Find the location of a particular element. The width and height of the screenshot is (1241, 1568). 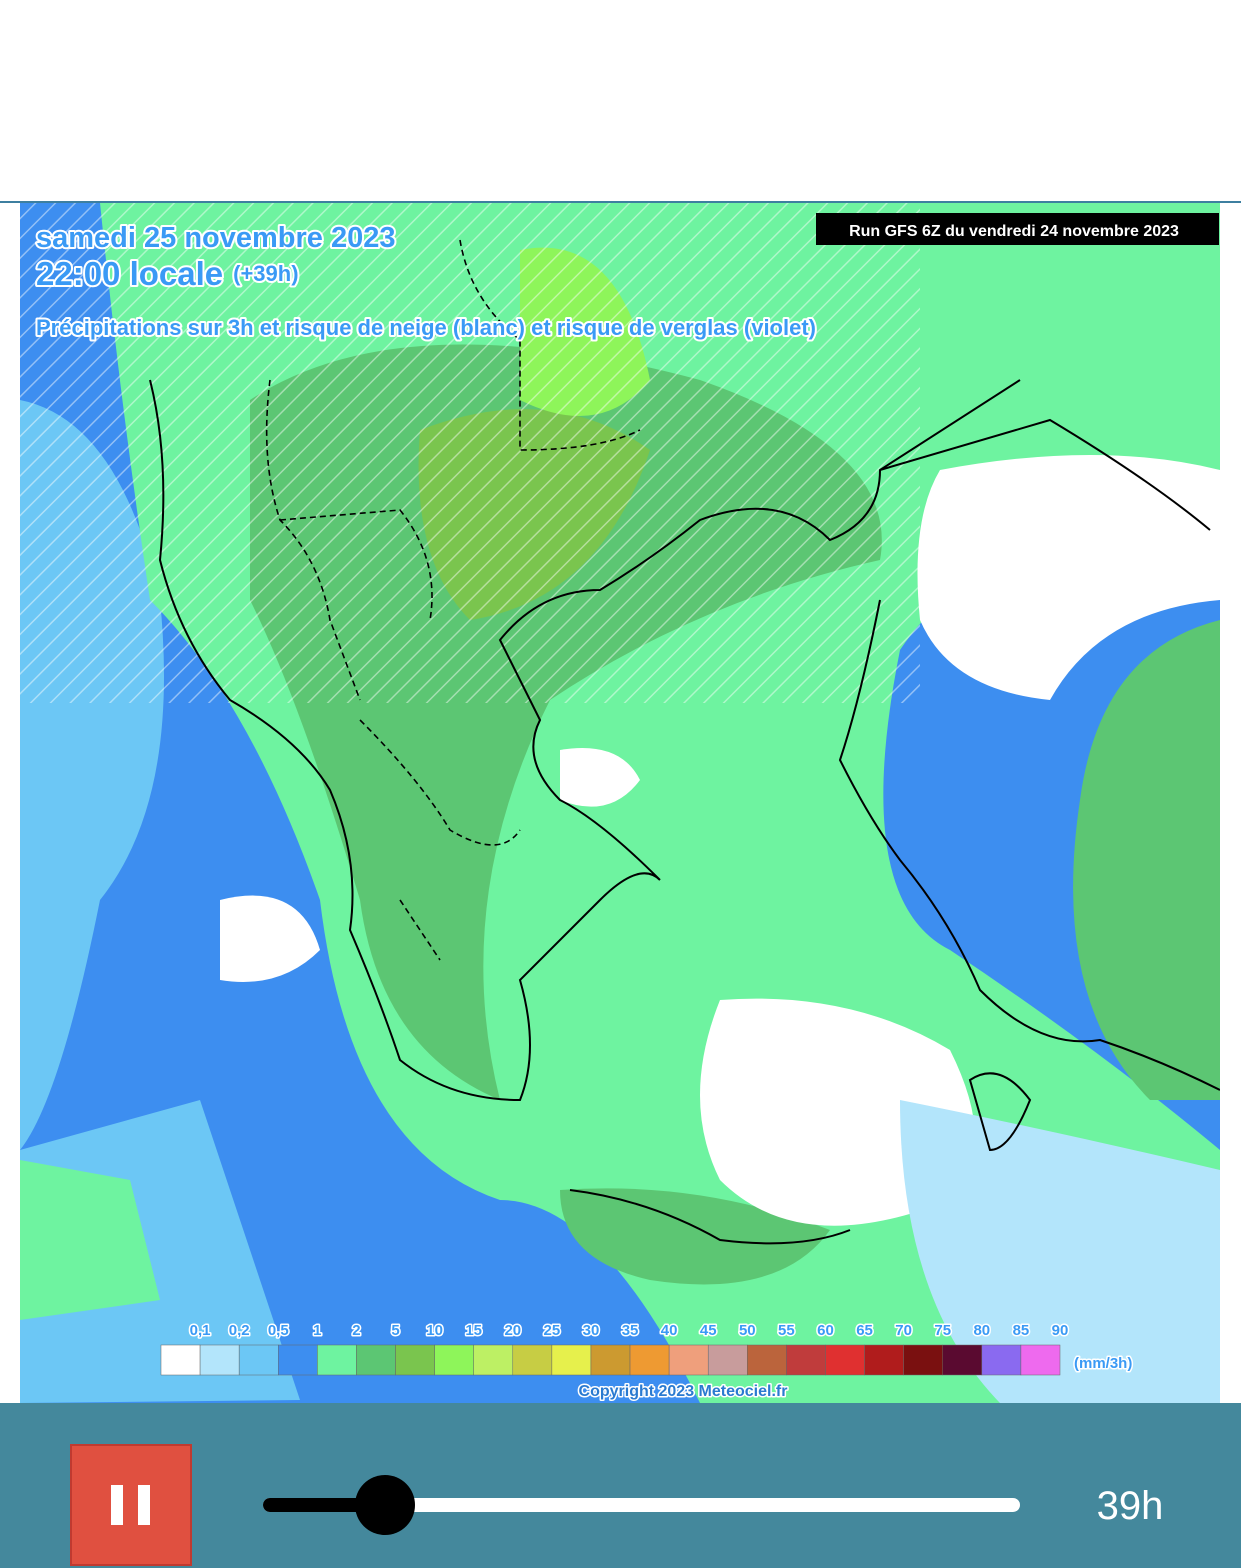

legend-label: 65 is located at coordinates (864, 1330).